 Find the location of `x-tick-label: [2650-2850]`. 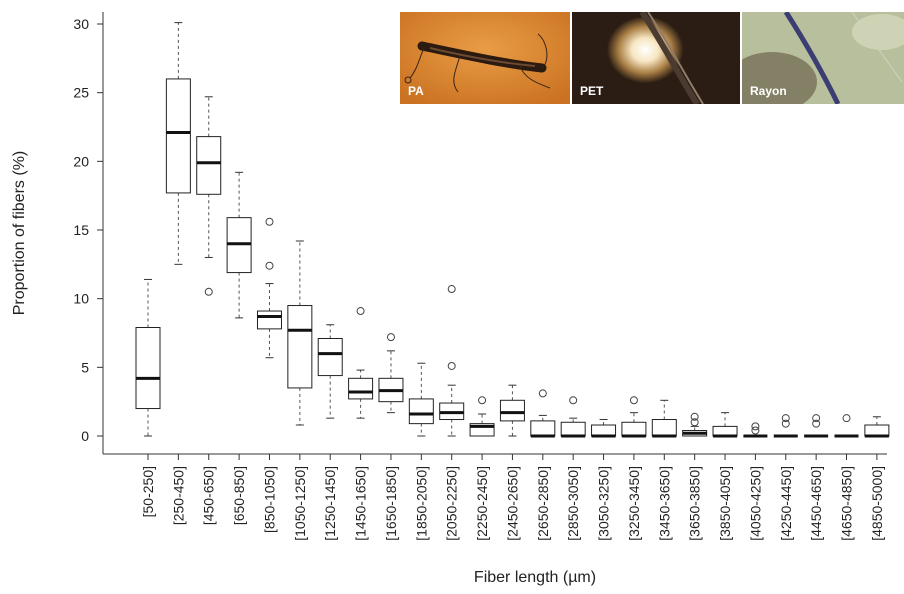

x-tick-label: [2650-2850] is located at coordinates (543, 503).